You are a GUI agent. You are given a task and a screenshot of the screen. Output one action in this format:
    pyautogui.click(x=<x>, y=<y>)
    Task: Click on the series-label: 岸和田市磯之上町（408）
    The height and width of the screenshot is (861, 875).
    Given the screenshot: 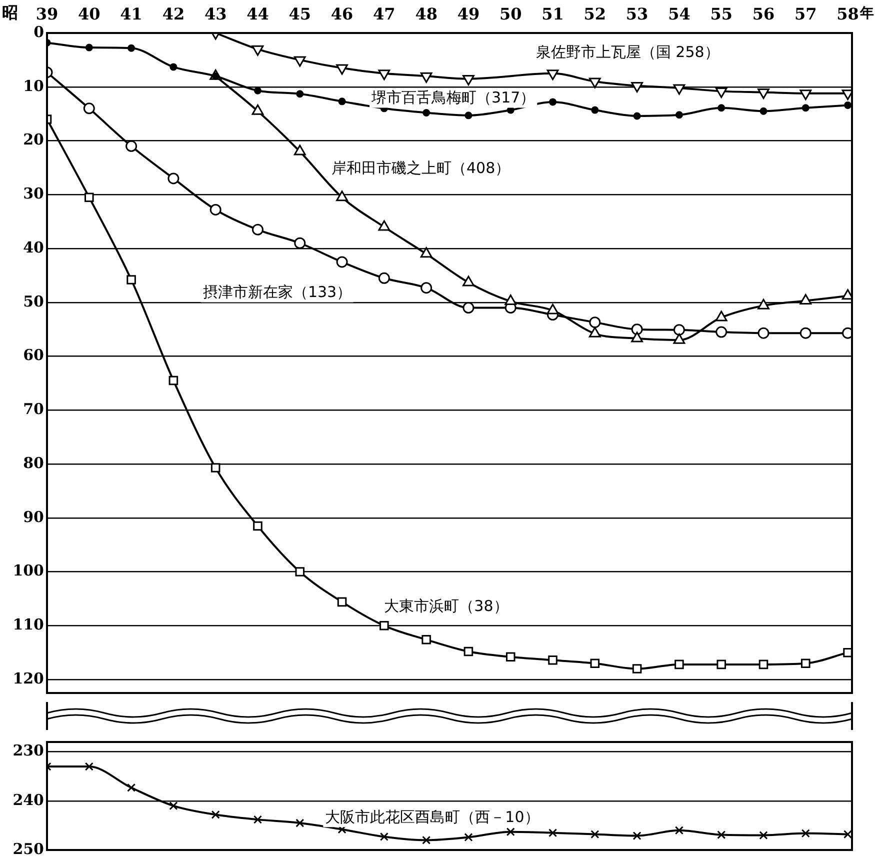 What is the action you would take?
    pyautogui.click(x=420, y=168)
    